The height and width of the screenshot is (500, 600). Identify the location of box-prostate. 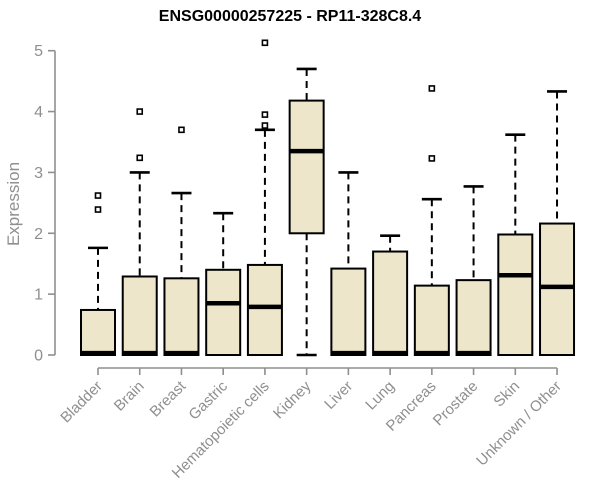
(473, 271).